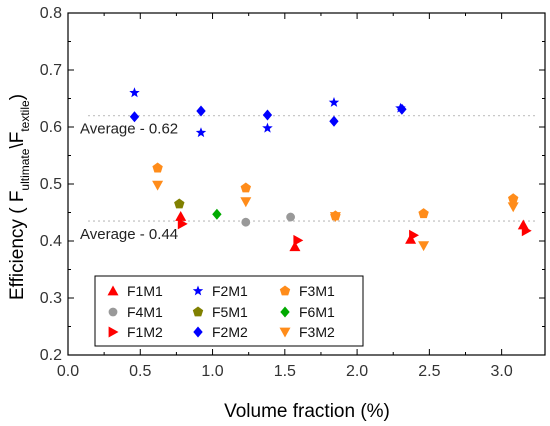 The height and width of the screenshot is (426, 550). What do you see at coordinates (145, 332) in the screenshot?
I see `legend-label-f1m2: F1M2` at bounding box center [145, 332].